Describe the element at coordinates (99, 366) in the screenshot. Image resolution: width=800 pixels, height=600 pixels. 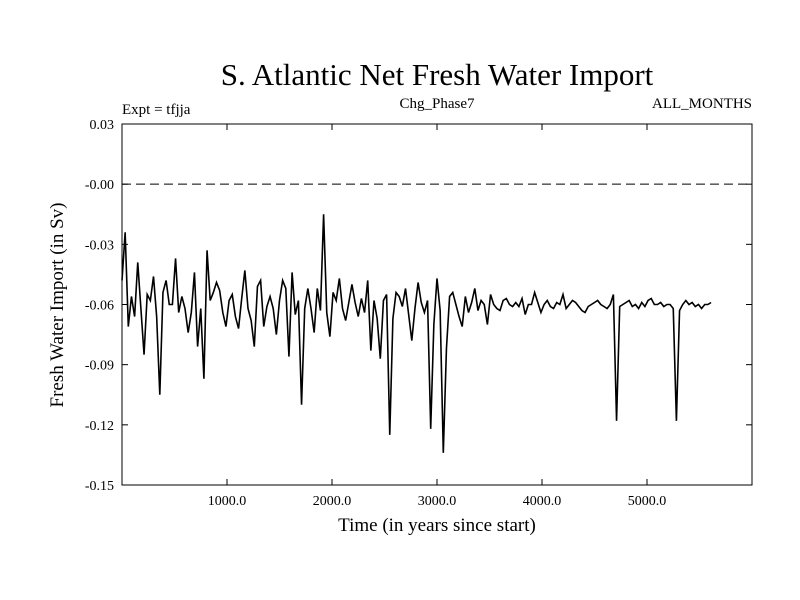
I see `y-tick-label: -0.09` at that location.